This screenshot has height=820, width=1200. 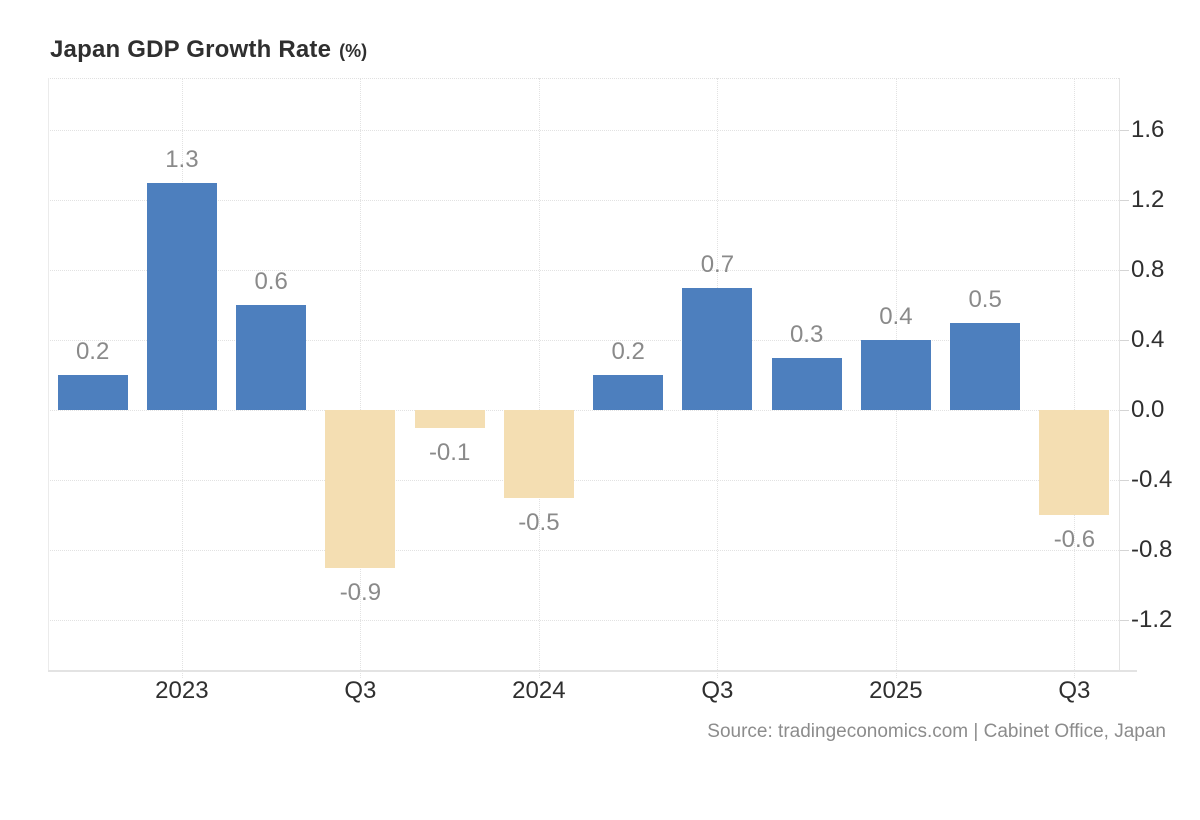 What do you see at coordinates (353, 51) in the screenshot?
I see `chart-title-unit: (%)` at bounding box center [353, 51].